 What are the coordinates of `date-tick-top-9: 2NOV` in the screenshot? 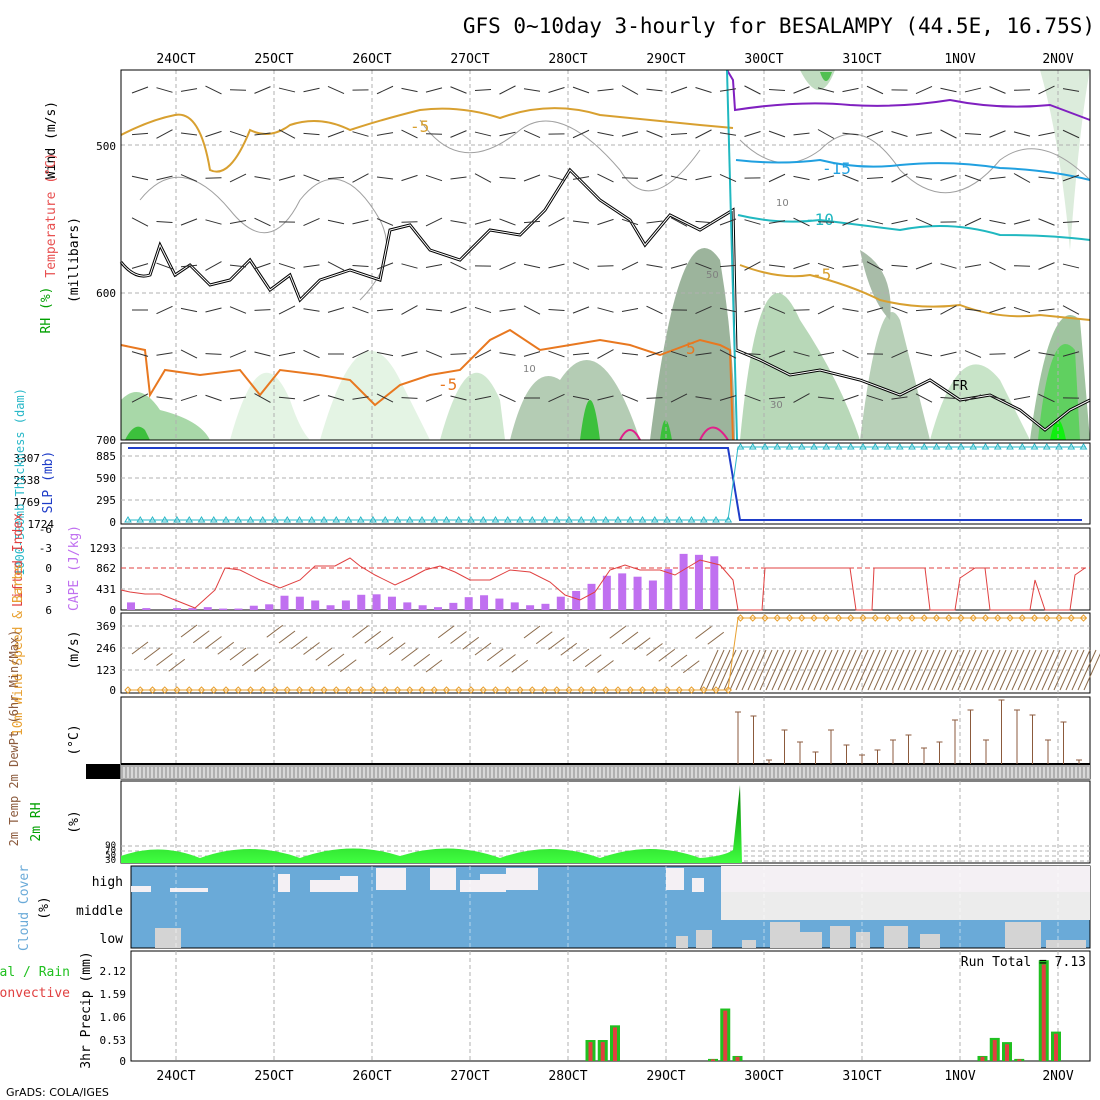 It's located at (1057, 59).